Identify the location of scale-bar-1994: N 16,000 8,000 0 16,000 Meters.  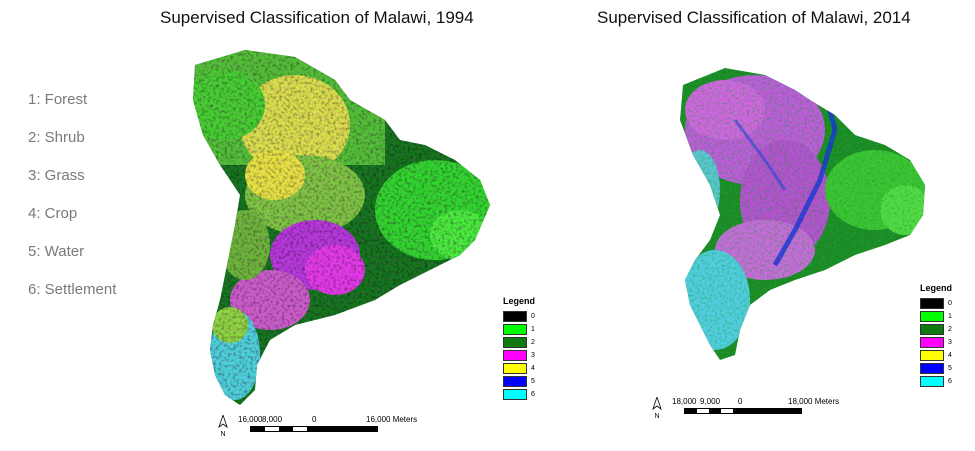
(323, 429).